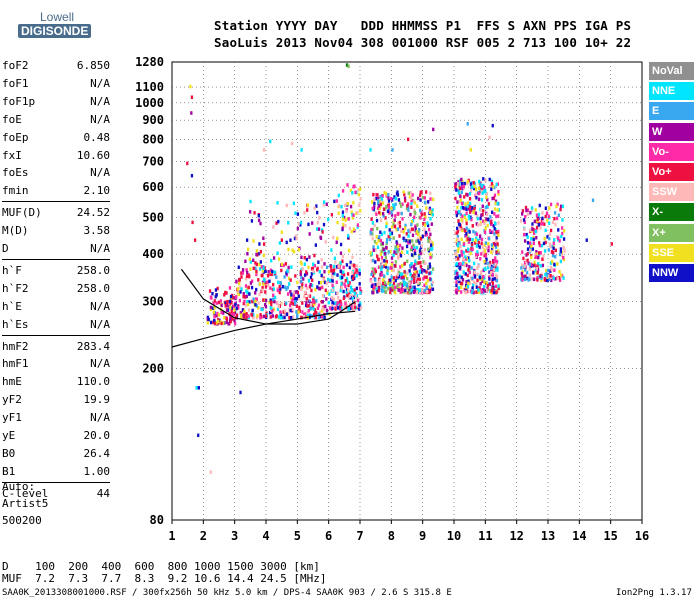 Image resolution: width=700 pixels, height=600 pixels. Describe the element at coordinates (671, 272) in the screenshot. I see `legend-item-nnw: NNW` at that location.